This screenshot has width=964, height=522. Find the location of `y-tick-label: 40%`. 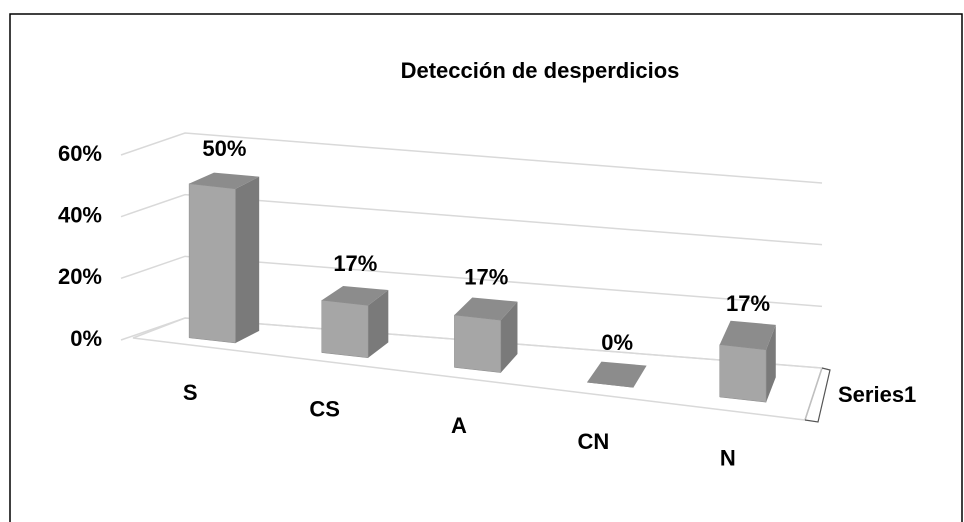

y-tick-label: 40% is located at coordinates (80, 214).